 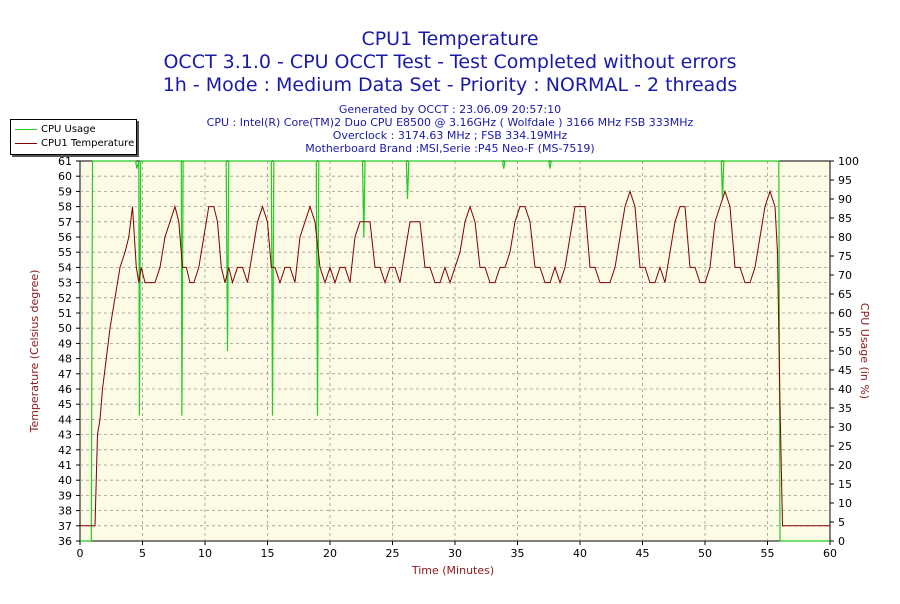 I want to click on y2-tick-label: 80, so click(x=845, y=237).